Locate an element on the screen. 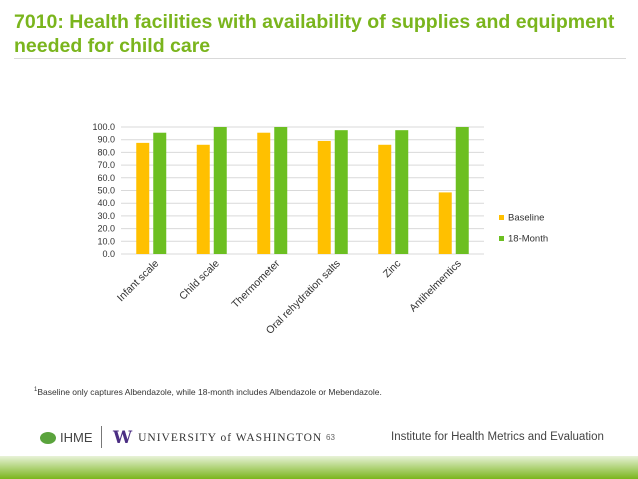 Image resolution: width=638 pixels, height=479 pixels. y-tick-label: 60.0 is located at coordinates (106, 178).